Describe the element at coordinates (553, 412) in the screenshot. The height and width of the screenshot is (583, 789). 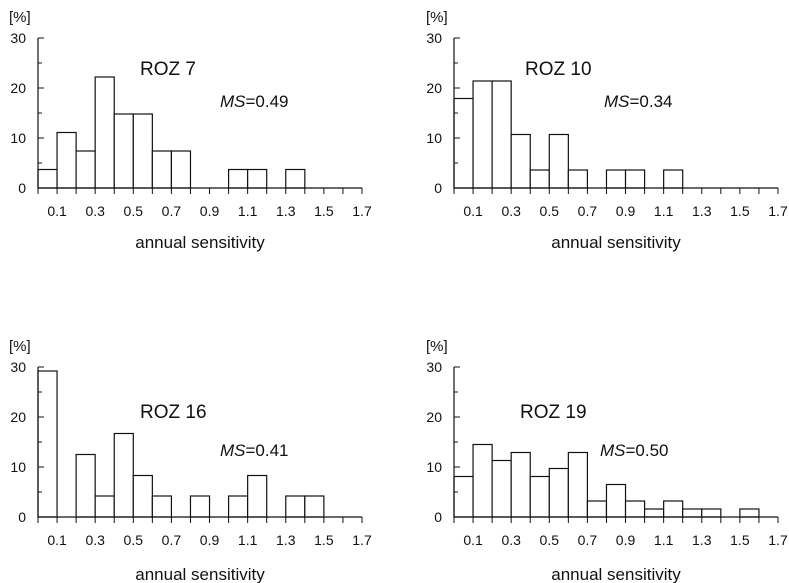
I see `chart-title: ROZ 19` at that location.